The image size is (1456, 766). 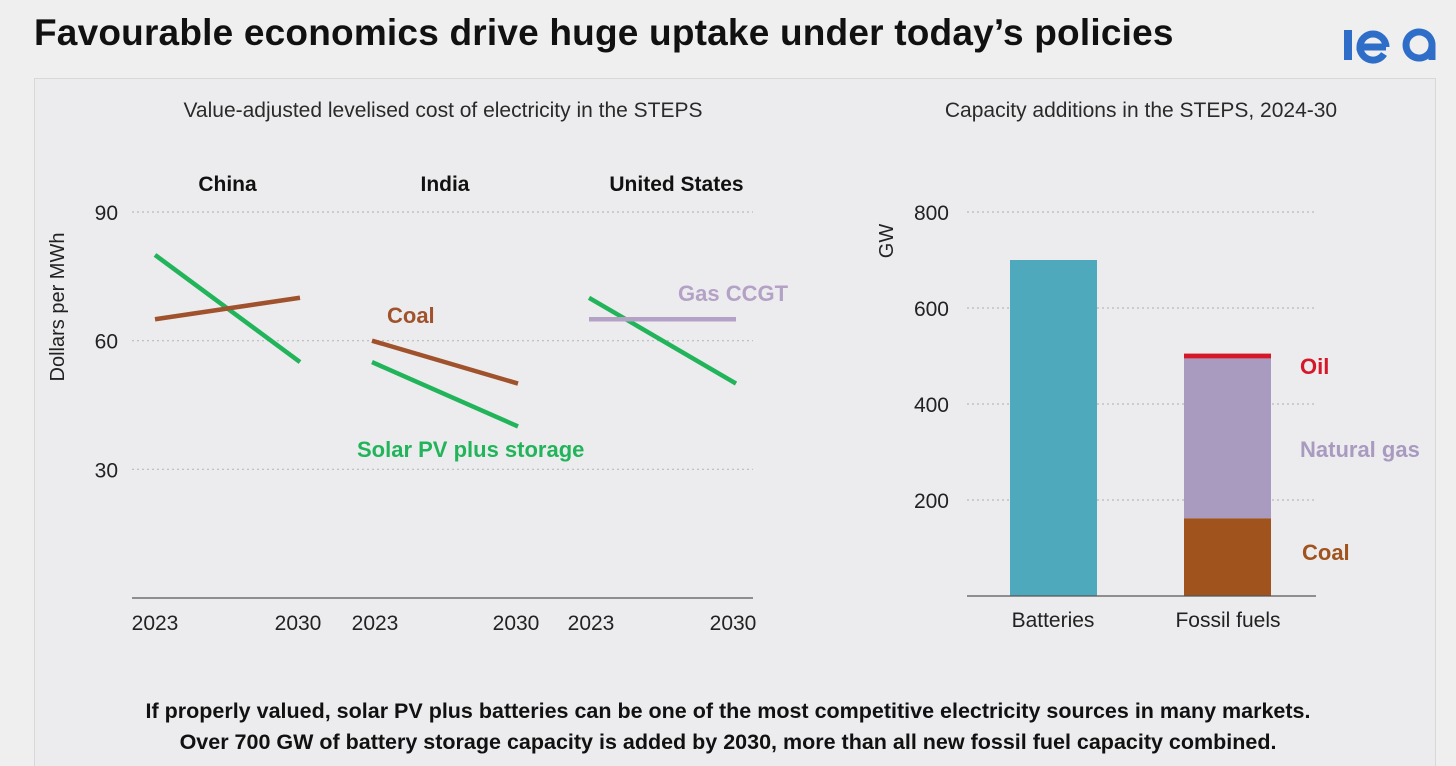 What do you see at coordinates (931, 357) in the screenshot?
I see `capacity-y-ticks: 200 400 600 800` at bounding box center [931, 357].